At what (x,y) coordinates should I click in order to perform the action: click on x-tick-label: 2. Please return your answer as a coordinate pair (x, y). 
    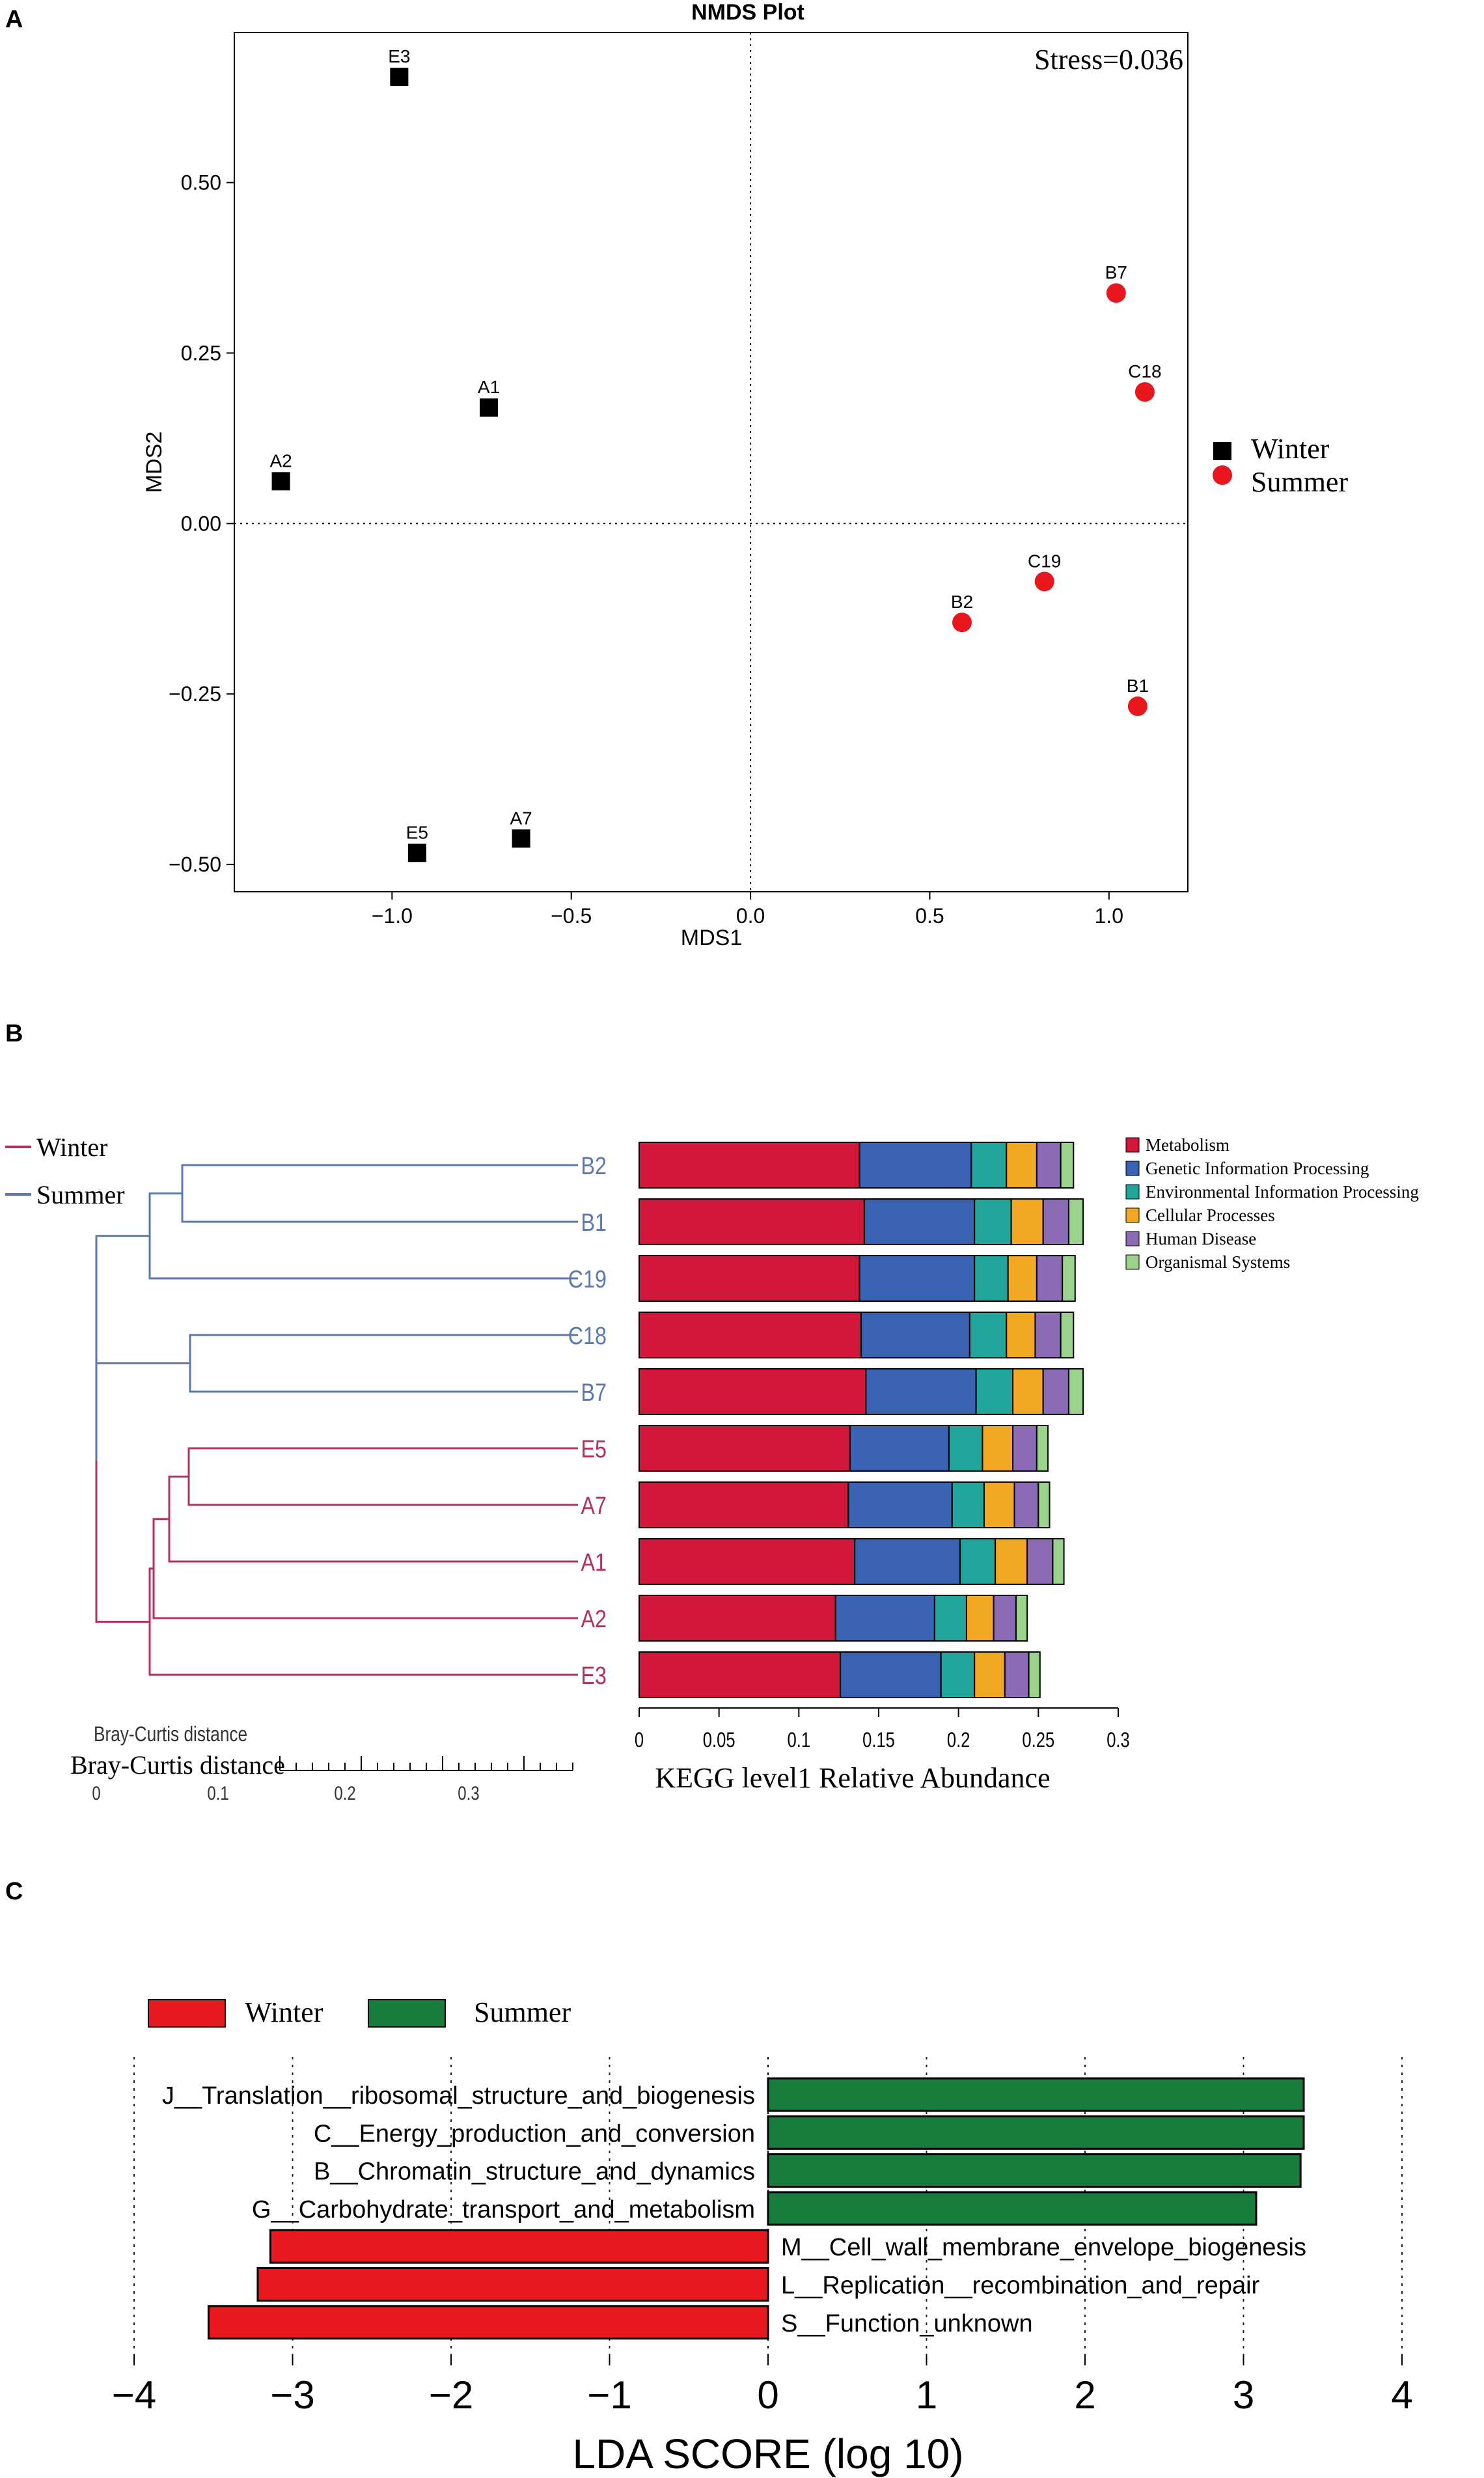
    Looking at the image, I should click on (1084, 2395).